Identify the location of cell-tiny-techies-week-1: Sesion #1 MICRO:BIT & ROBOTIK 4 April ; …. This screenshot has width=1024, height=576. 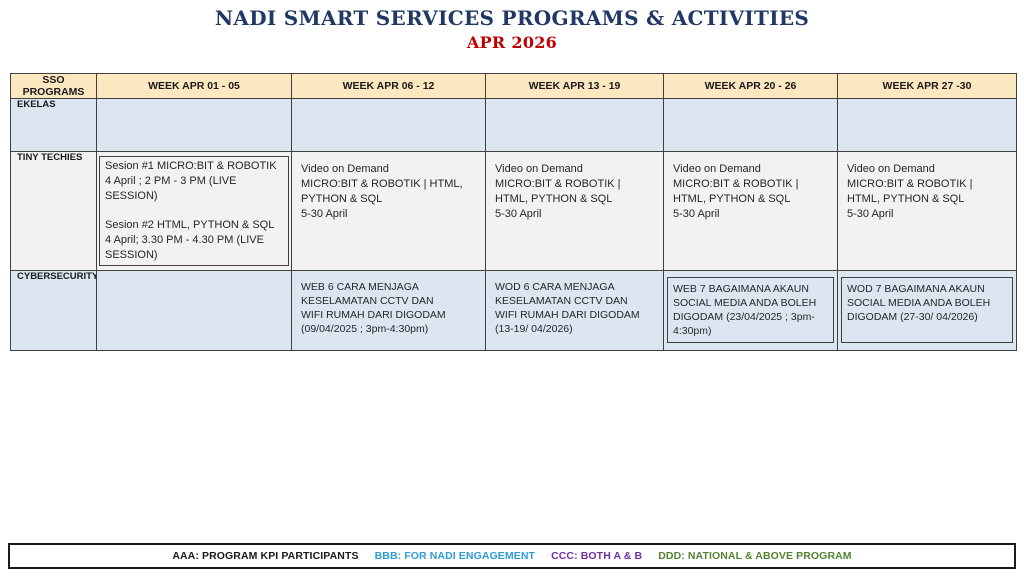
(194, 211).